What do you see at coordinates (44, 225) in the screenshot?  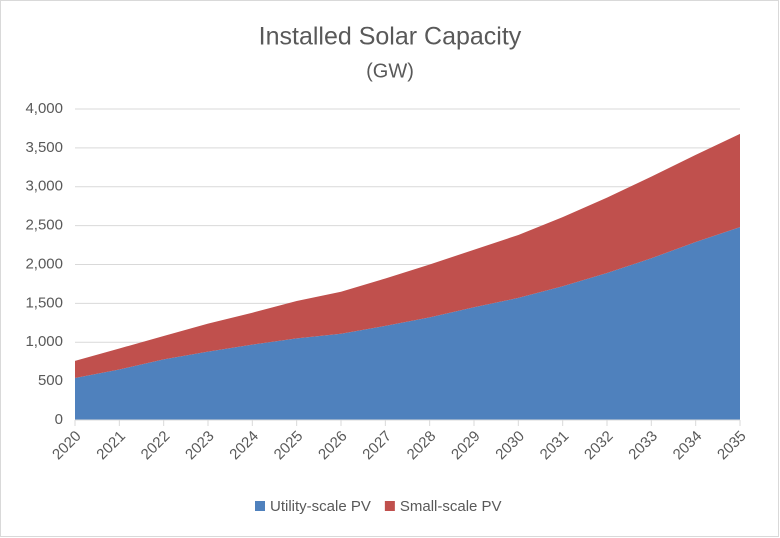 I see `y-tick-label: 2,500` at bounding box center [44, 225].